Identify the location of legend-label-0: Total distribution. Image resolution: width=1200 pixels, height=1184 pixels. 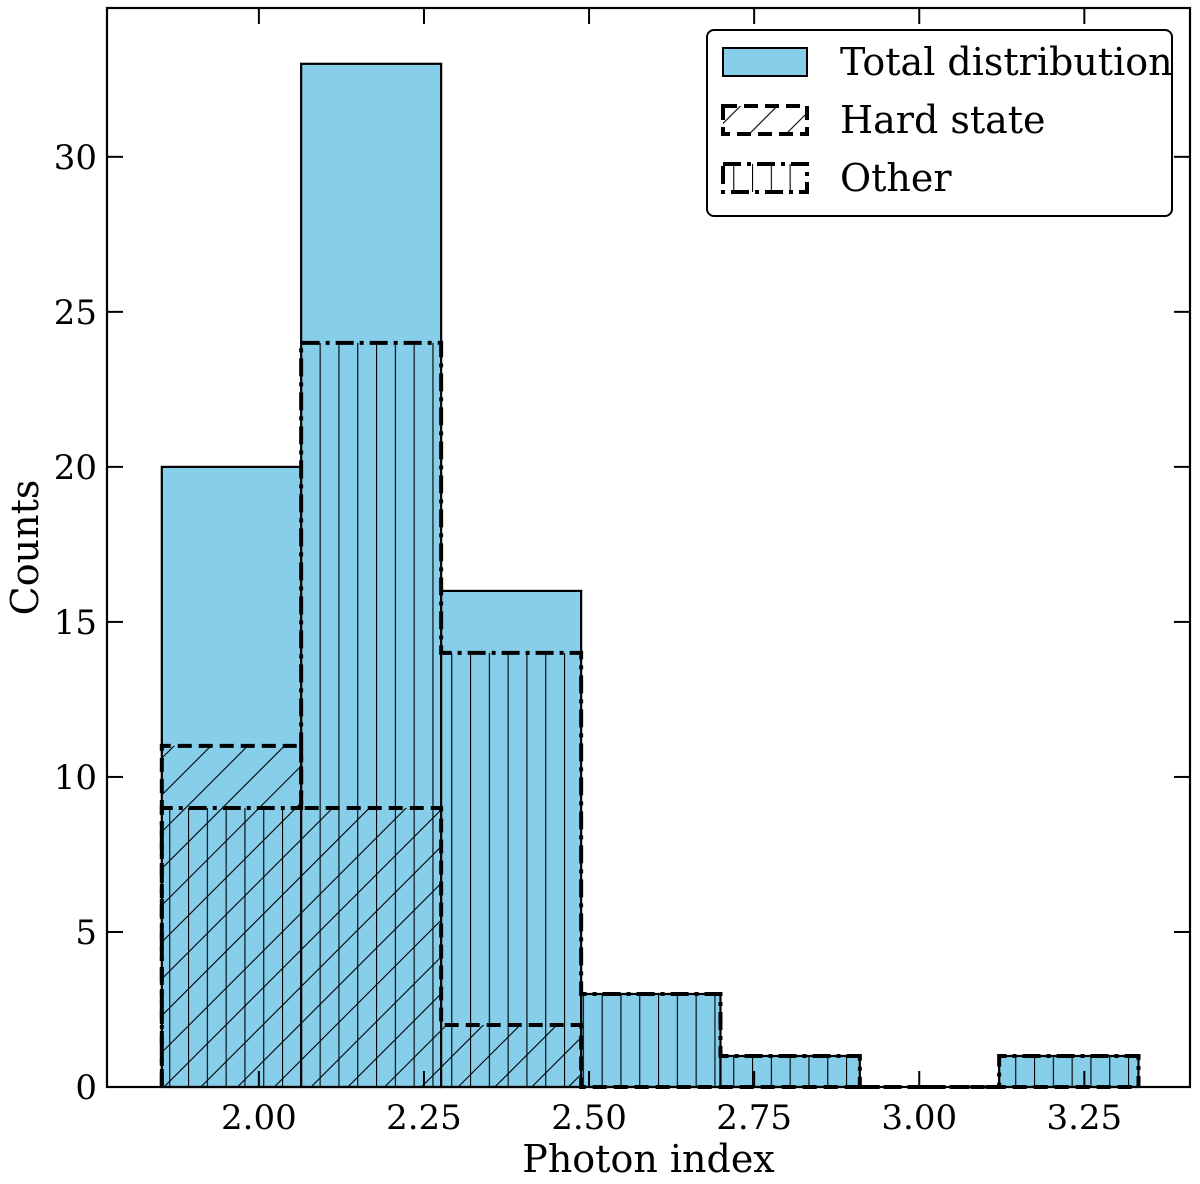
(1006, 62).